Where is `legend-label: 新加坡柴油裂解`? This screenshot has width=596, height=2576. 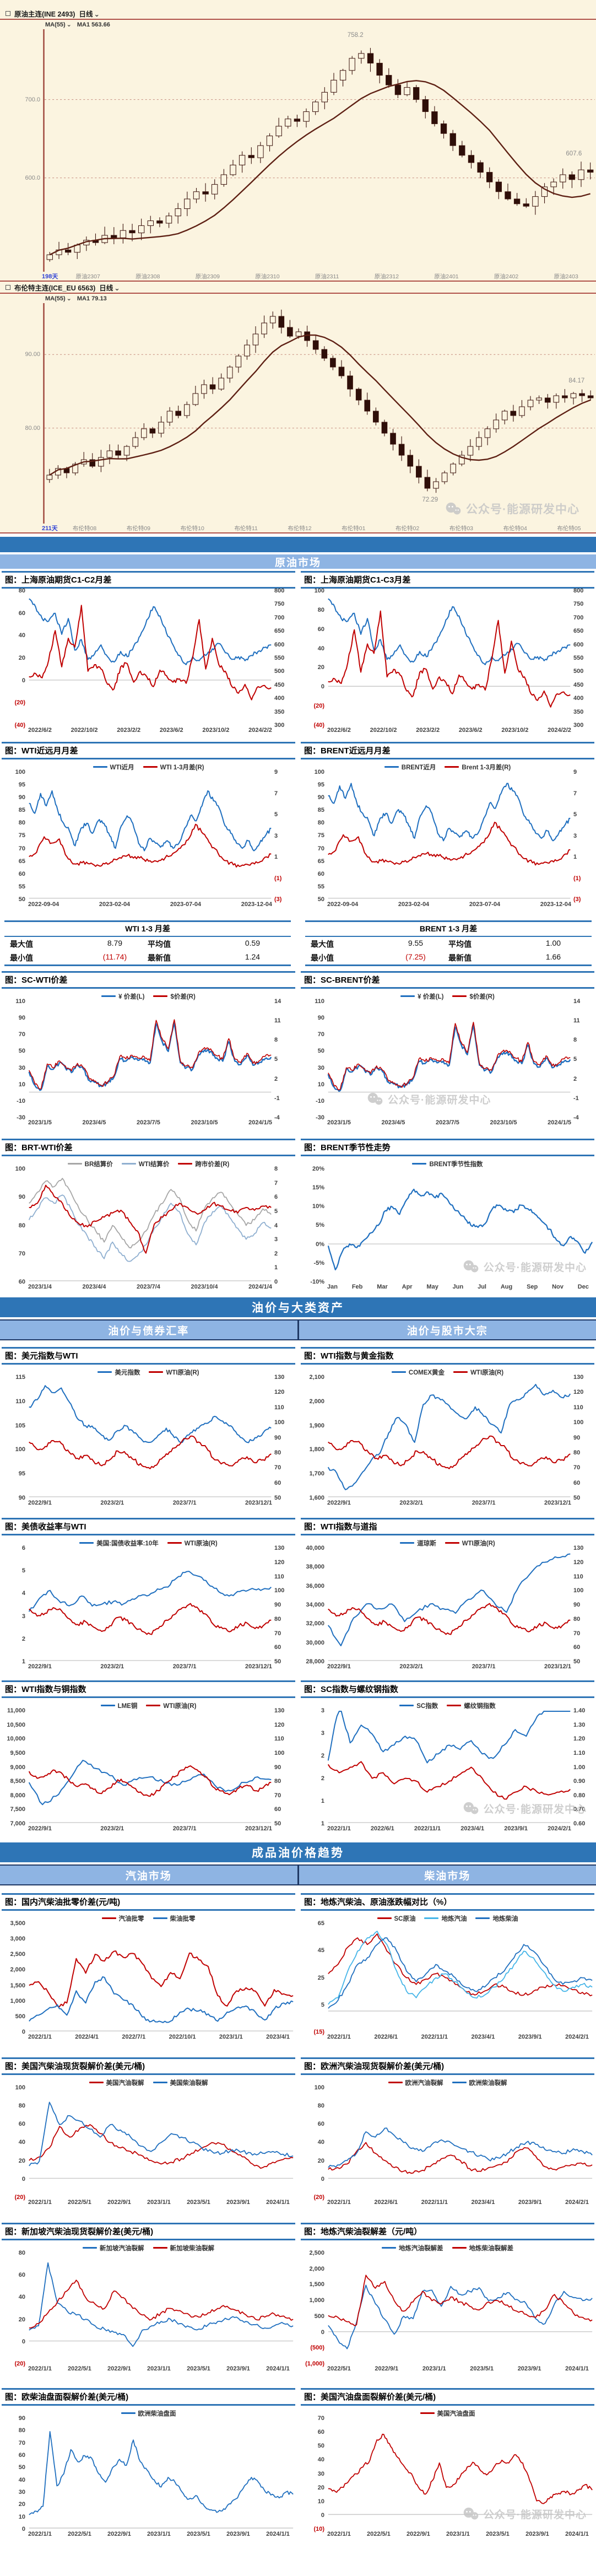 legend-label: 新加坡柴油裂解 is located at coordinates (192, 2249).